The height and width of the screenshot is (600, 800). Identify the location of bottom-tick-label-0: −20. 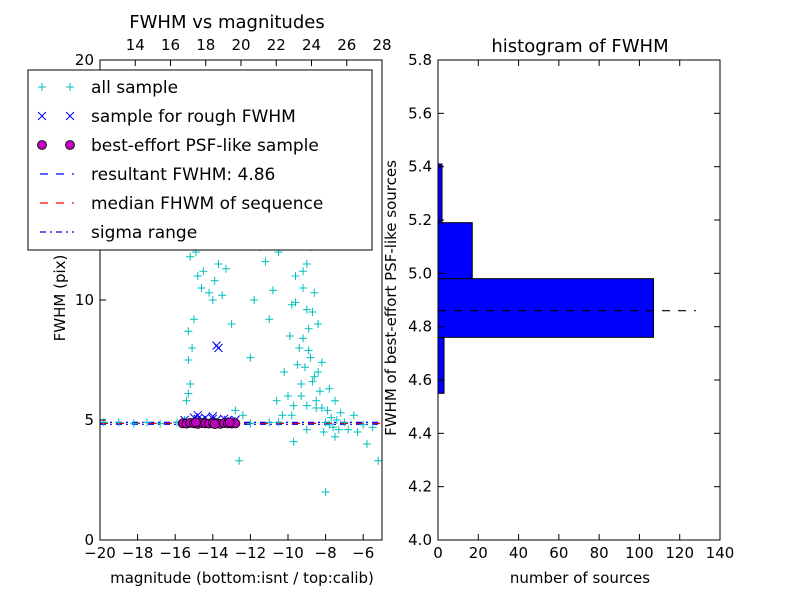
(100, 553).